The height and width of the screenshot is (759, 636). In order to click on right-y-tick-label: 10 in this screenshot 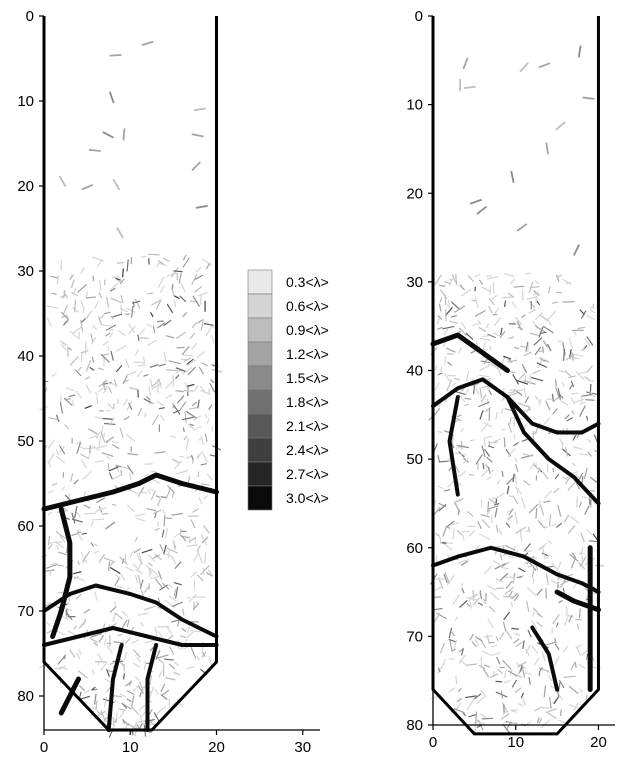, I will do `click(414, 105)`.